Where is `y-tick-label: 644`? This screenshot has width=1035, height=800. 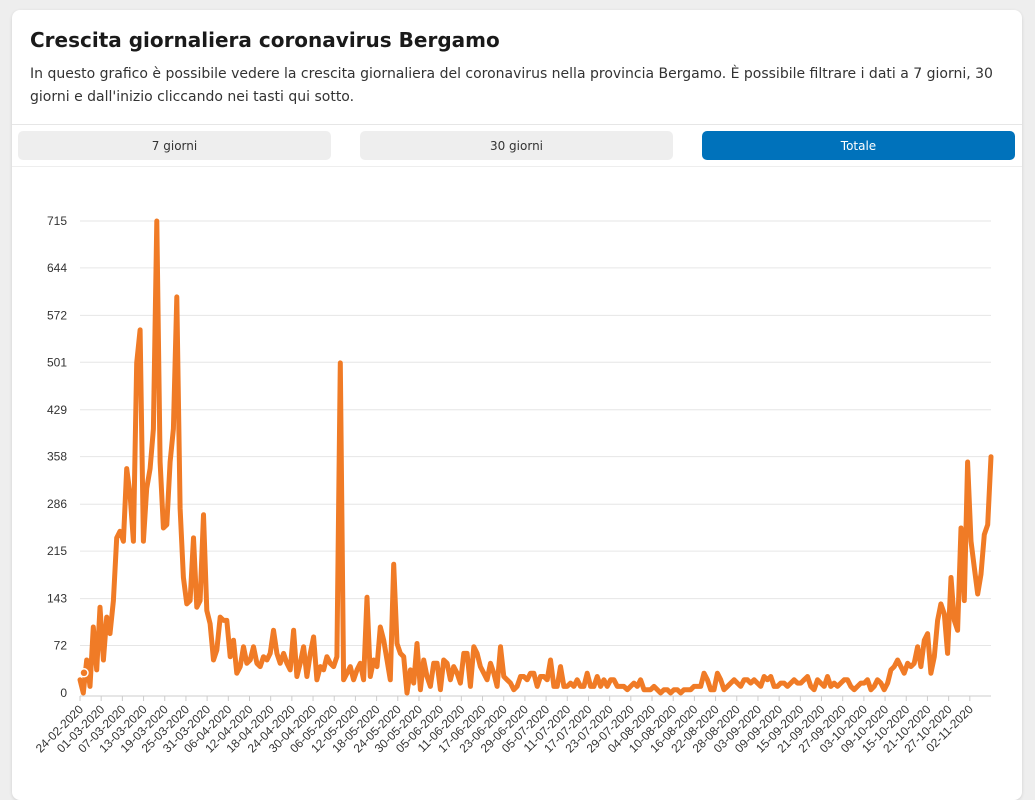 y-tick-label: 644 is located at coordinates (57, 268).